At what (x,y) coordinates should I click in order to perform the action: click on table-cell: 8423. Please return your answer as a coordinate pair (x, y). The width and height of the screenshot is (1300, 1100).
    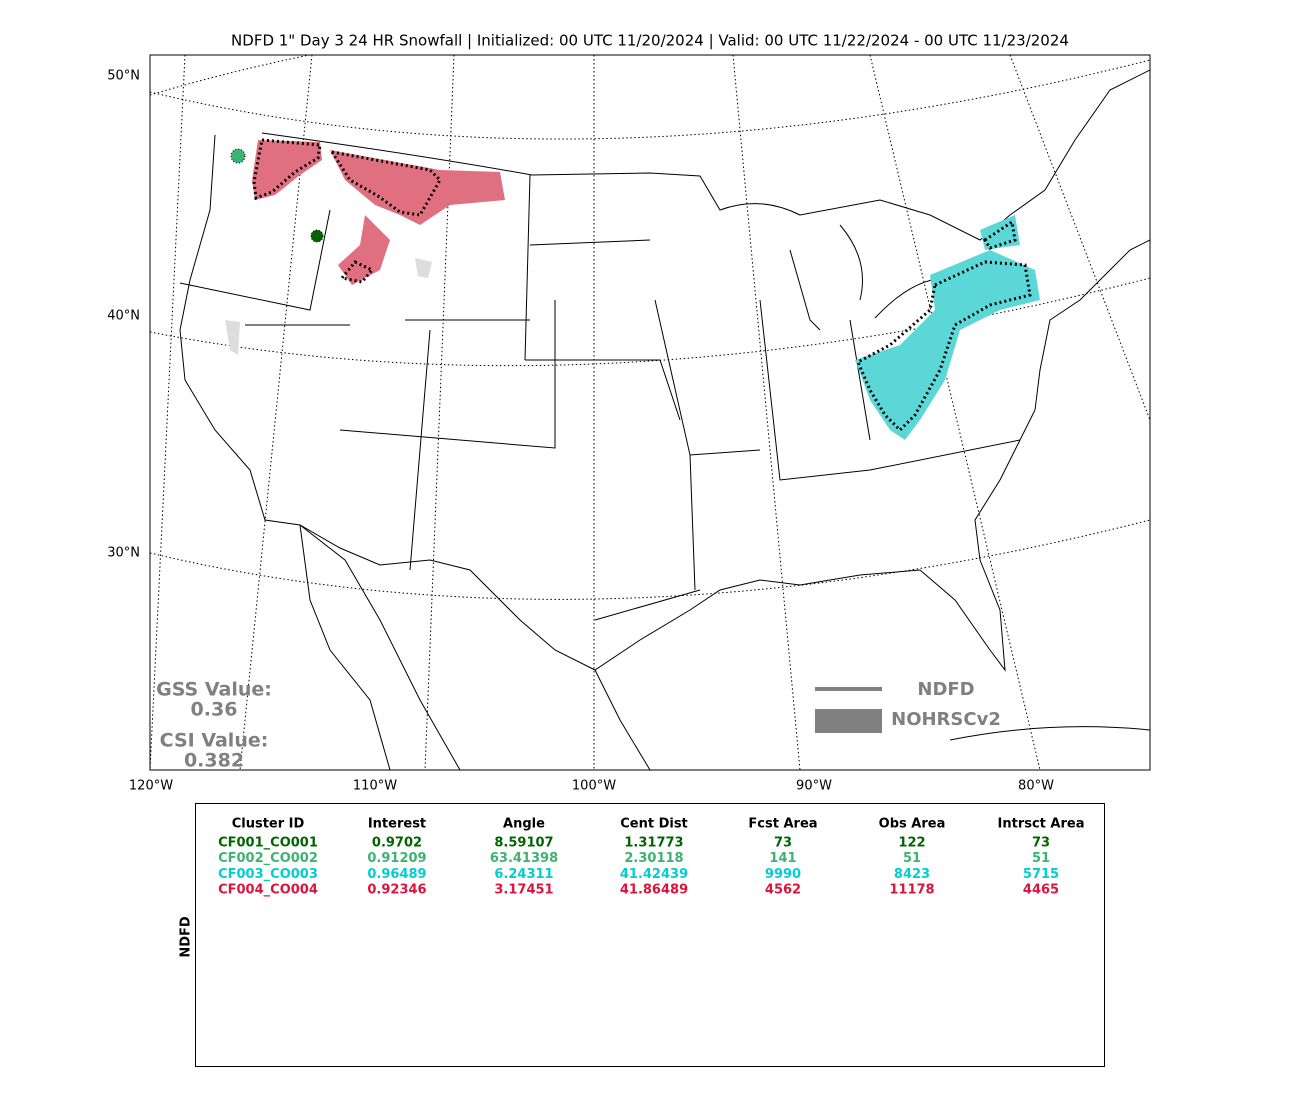
    Looking at the image, I should click on (912, 874).